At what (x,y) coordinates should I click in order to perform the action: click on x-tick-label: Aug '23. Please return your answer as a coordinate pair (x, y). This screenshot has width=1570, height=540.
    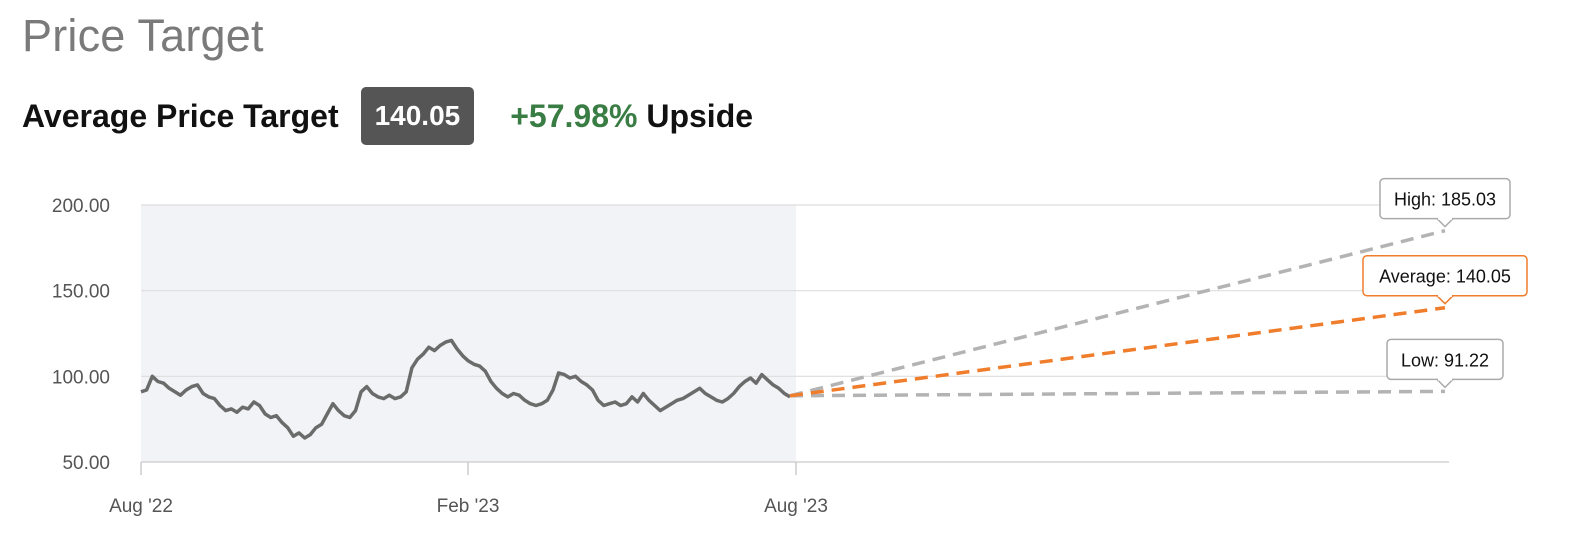
    Looking at the image, I should click on (796, 506).